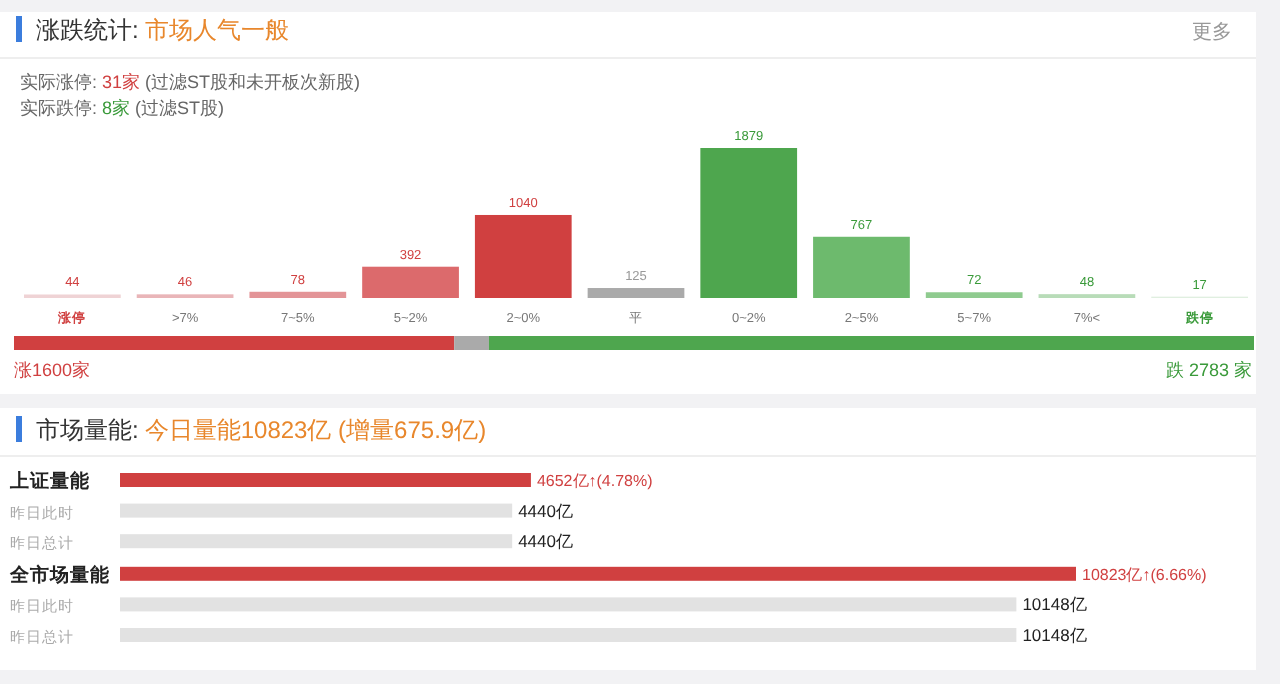  Describe the element at coordinates (59, 574) in the screenshot. I see `y-tick-label: 全市场量能` at that location.